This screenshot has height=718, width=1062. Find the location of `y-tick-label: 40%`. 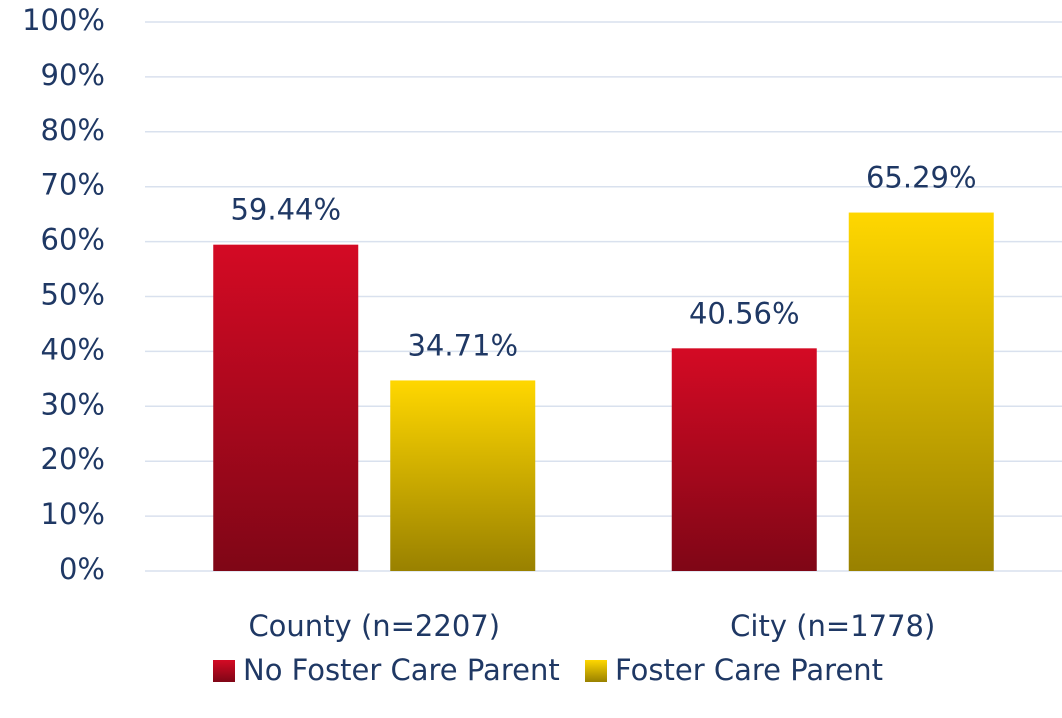

y-tick-label: 40% is located at coordinates (73, 349).